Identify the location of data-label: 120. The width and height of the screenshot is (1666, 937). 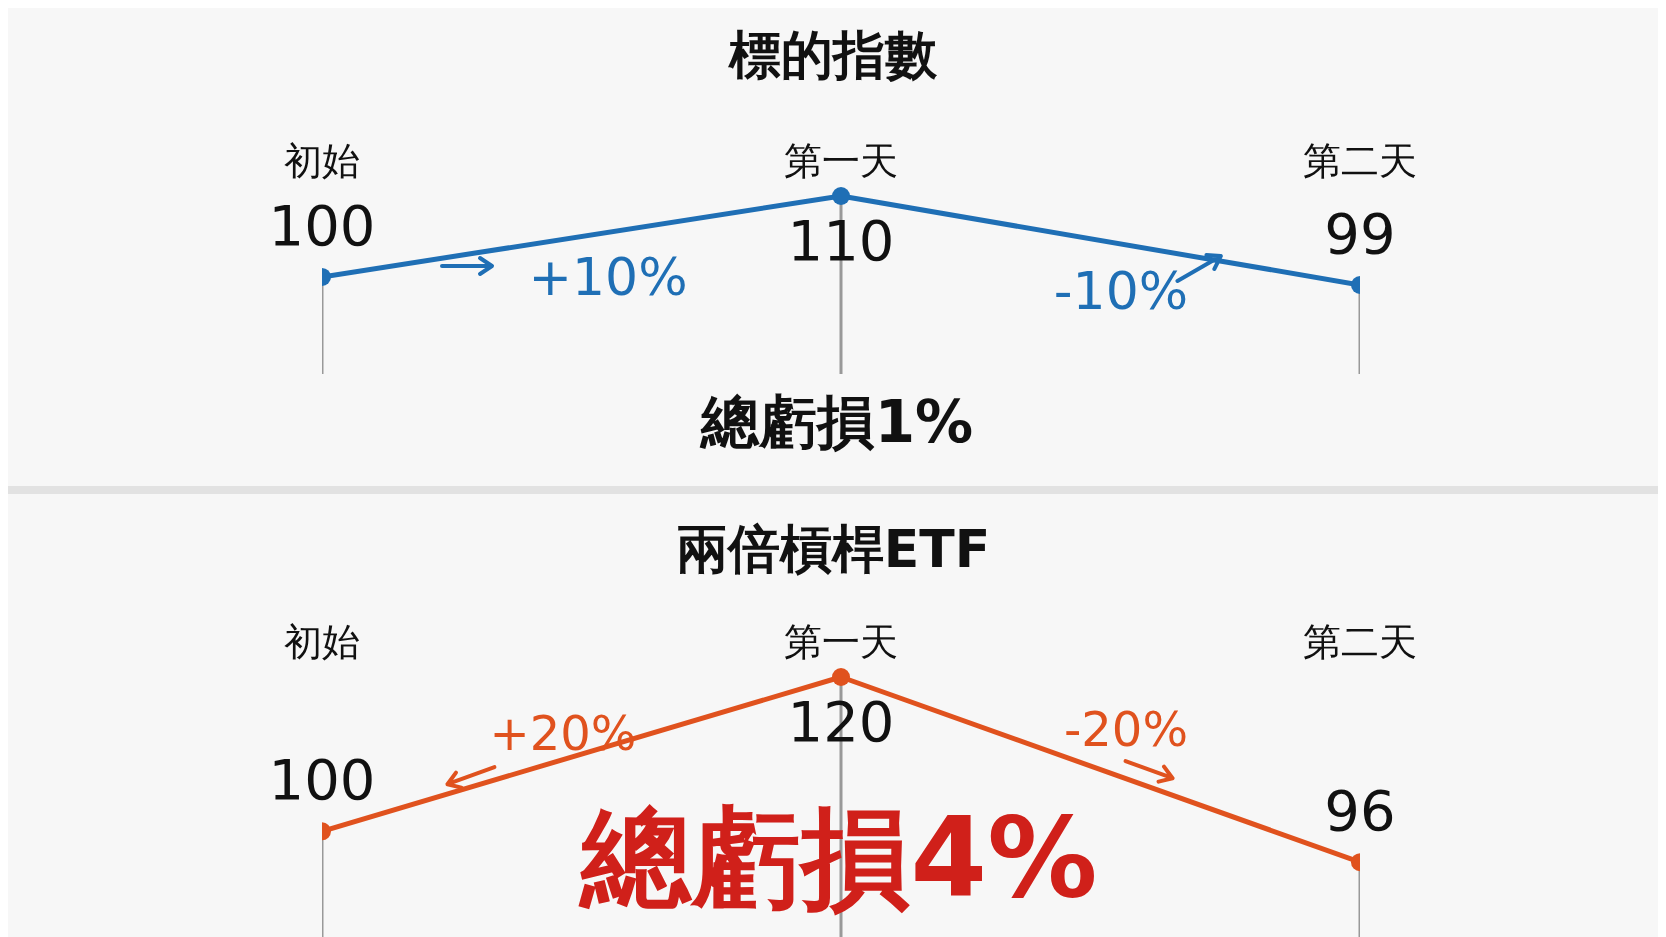
(841, 721).